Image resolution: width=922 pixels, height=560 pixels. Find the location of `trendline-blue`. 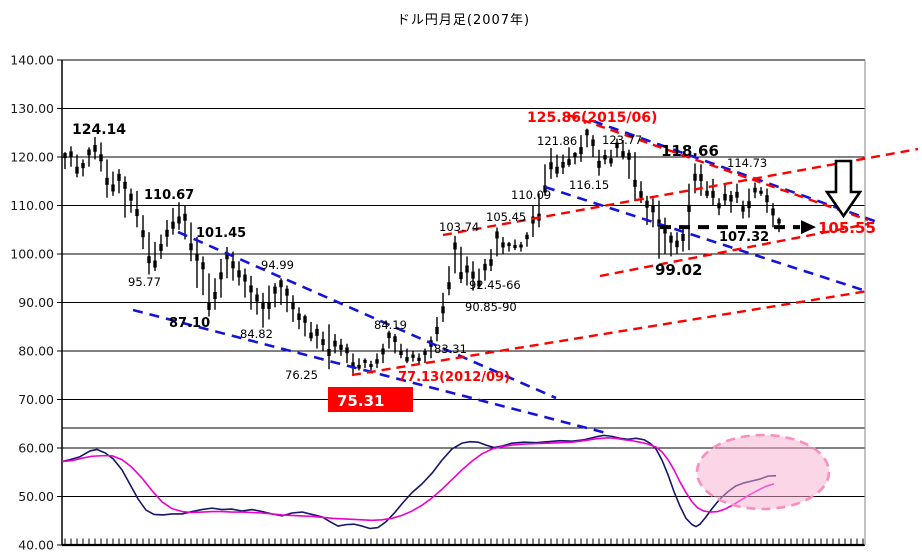

trendline-blue is located at coordinates (367, 315).